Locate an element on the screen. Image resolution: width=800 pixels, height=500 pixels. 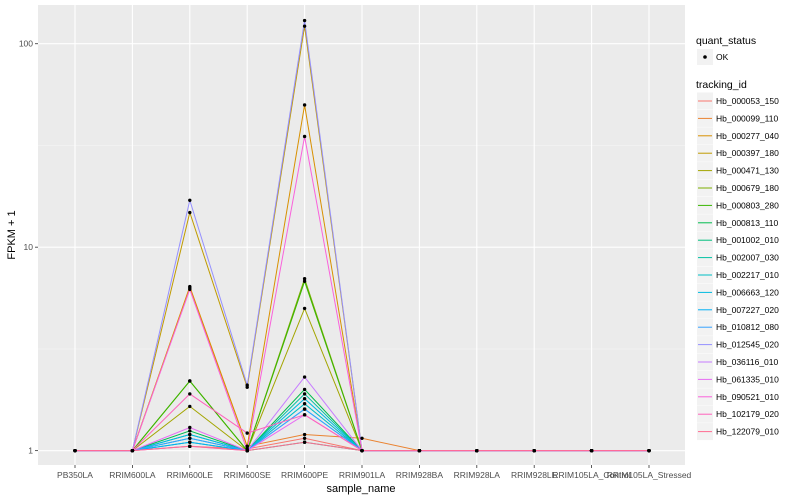
x-tick-label: RRIM928BA is located at coordinates (420, 475).